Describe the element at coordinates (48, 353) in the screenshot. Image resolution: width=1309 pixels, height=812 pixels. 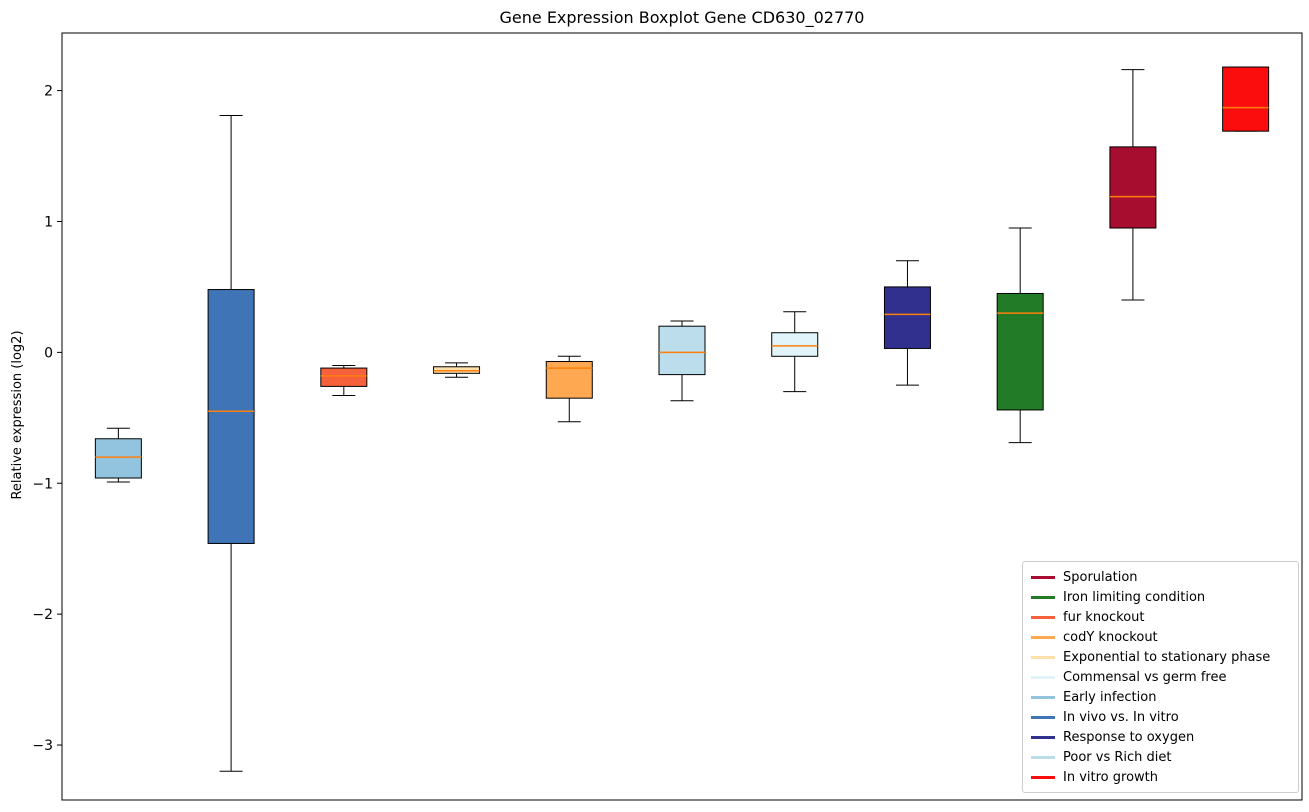
I see `y-tick-label: 0` at that location.